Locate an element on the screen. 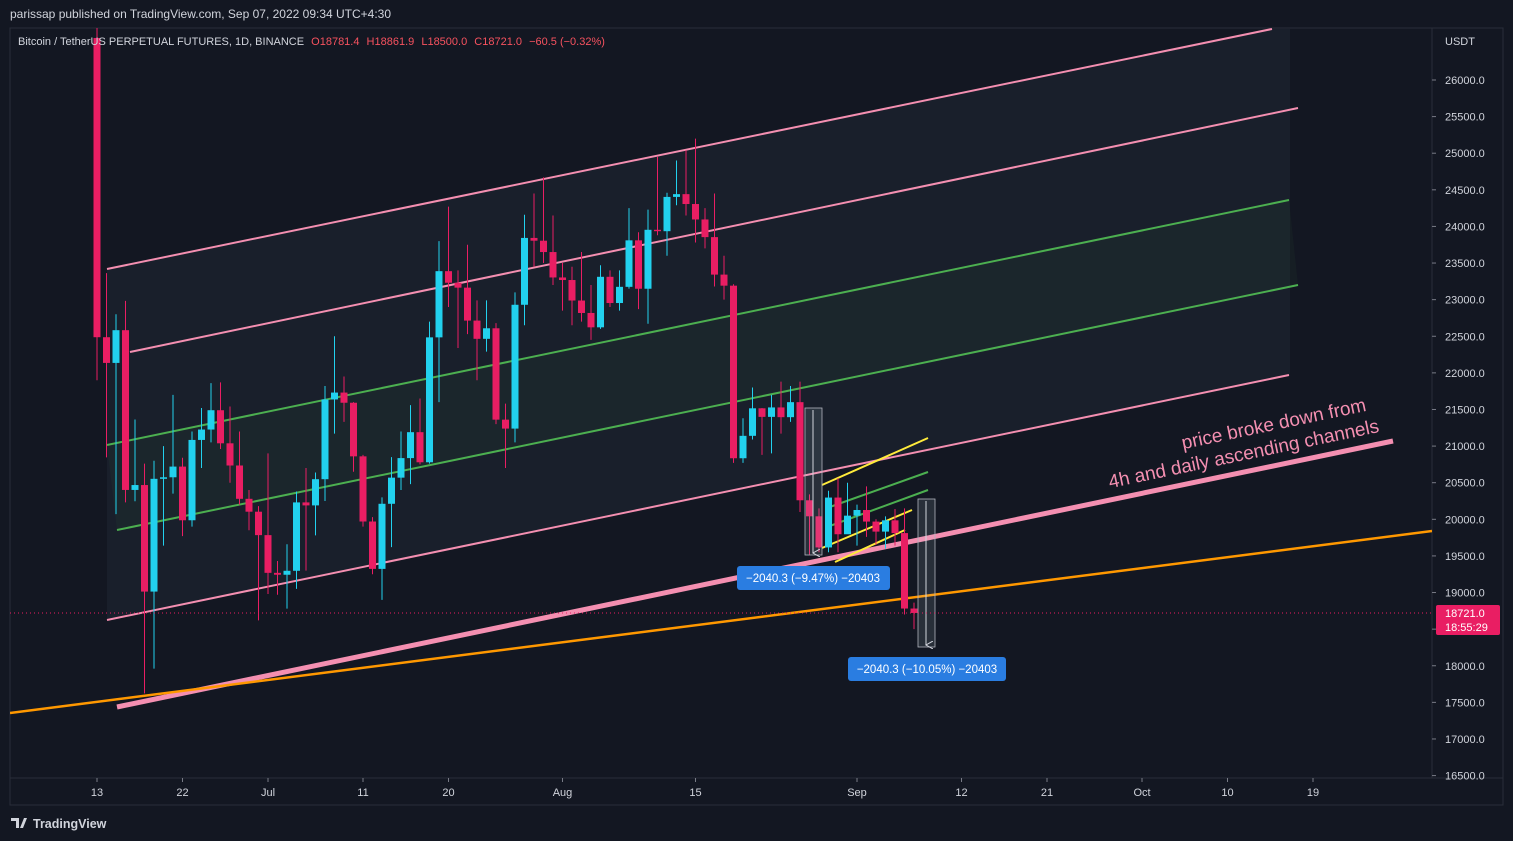  x-tick-label: 19 is located at coordinates (1313, 793).